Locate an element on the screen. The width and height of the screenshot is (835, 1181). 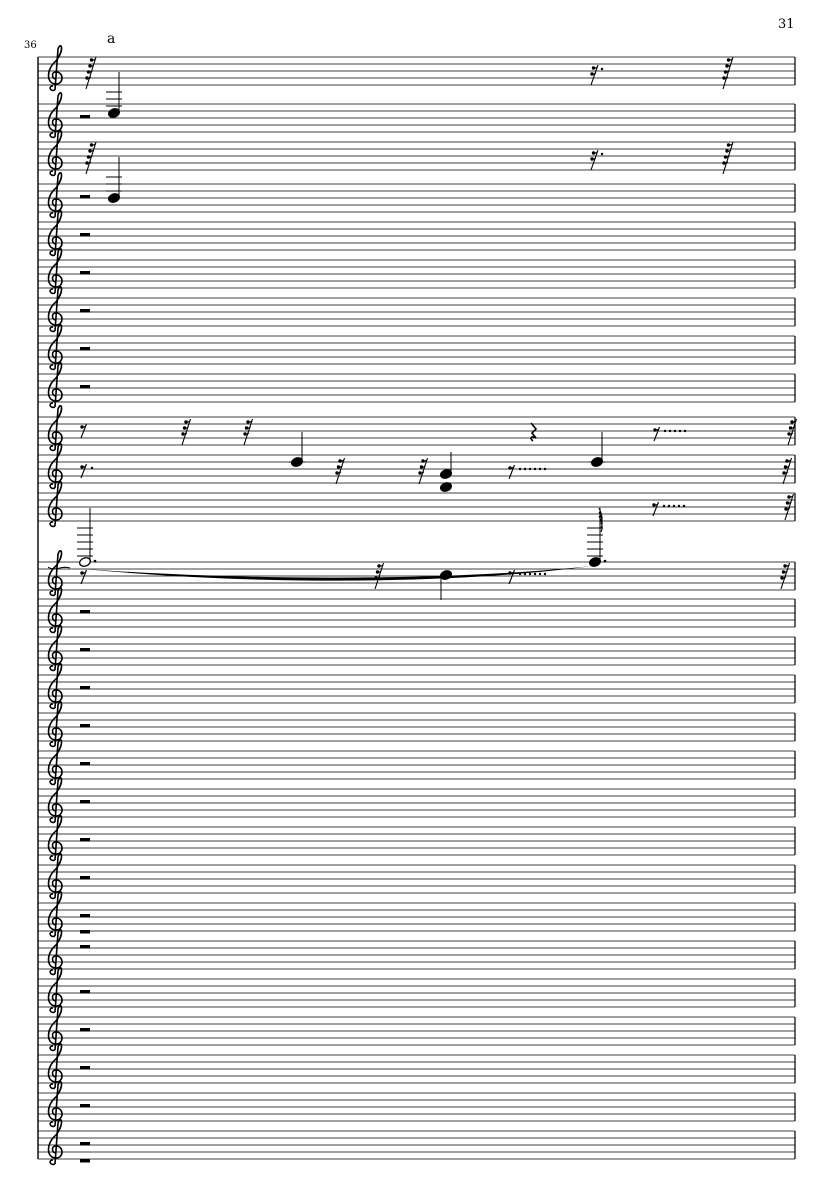
rehearsal-mark: a is located at coordinates (111, 39).